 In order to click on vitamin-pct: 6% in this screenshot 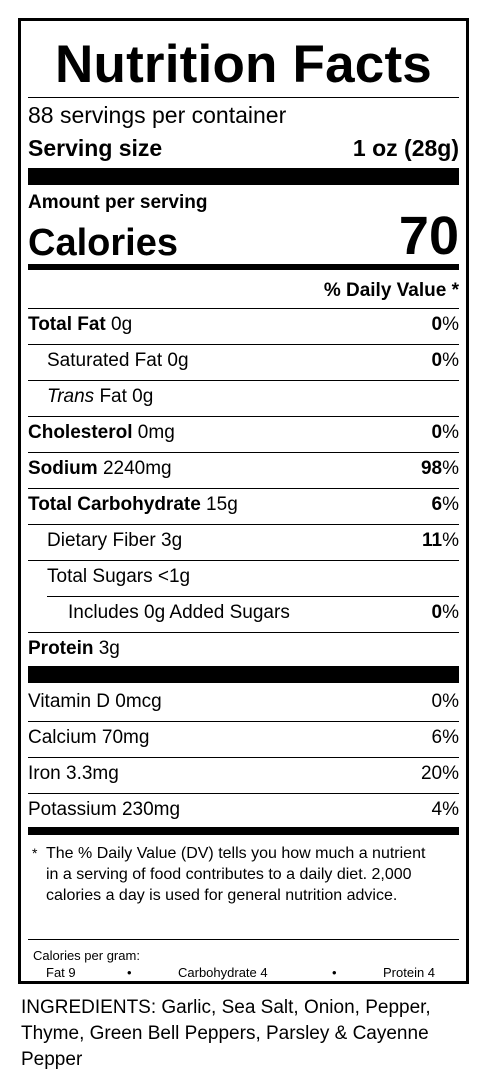, I will do `click(445, 737)`.